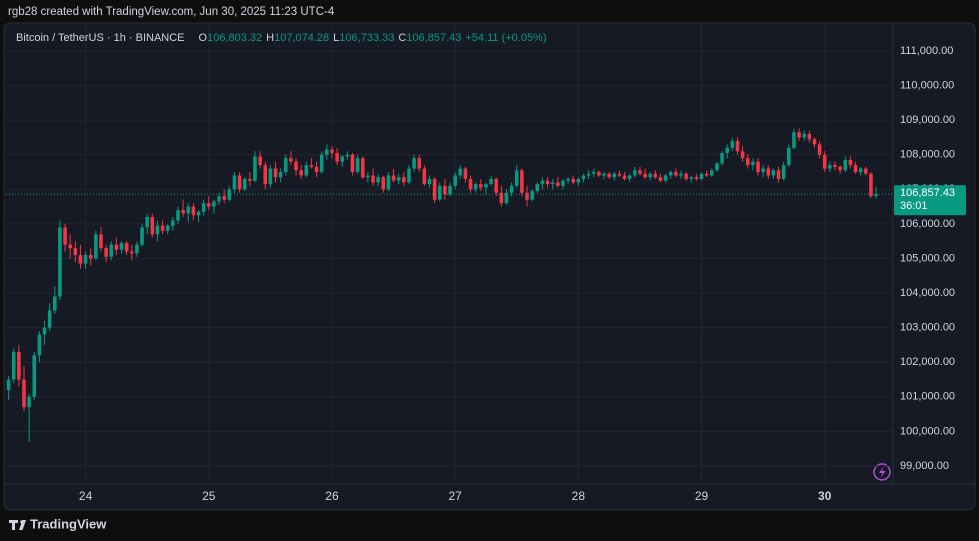  What do you see at coordinates (68, 523) in the screenshot?
I see `footer: TradingView` at bounding box center [68, 523].